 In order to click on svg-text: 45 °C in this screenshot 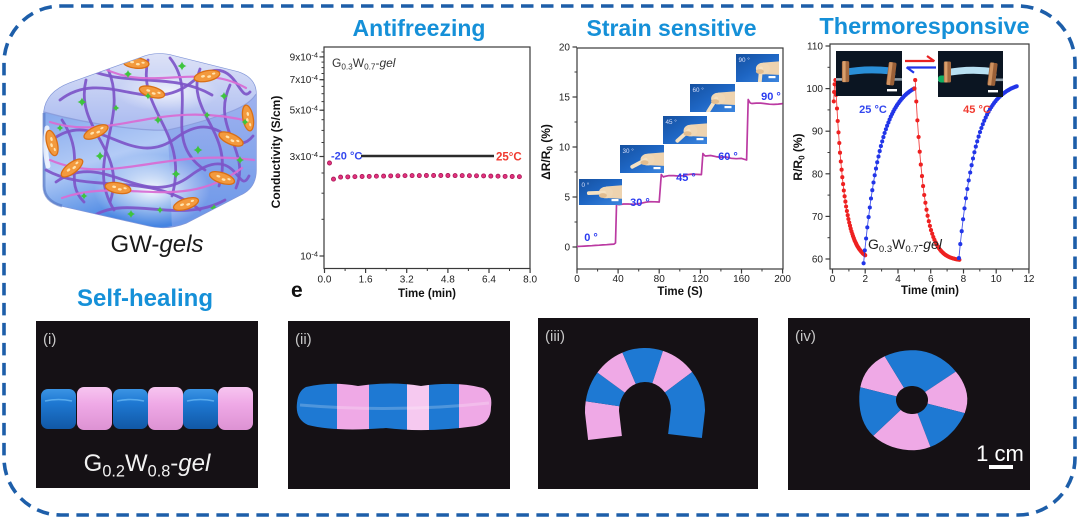, I will do `click(977, 110)`.